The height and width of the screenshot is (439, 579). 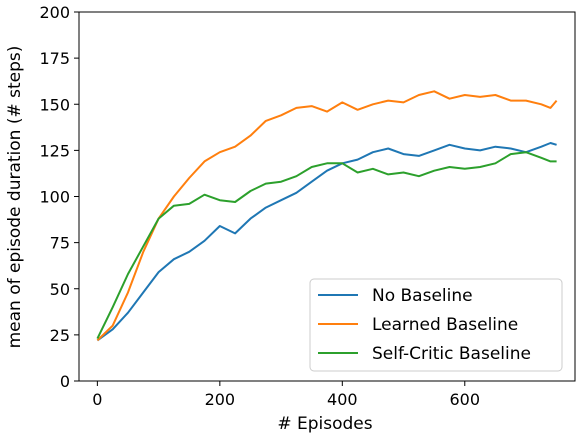 I want to click on y-axis-title: mean of episode duration (# steps), so click(x=15, y=197).